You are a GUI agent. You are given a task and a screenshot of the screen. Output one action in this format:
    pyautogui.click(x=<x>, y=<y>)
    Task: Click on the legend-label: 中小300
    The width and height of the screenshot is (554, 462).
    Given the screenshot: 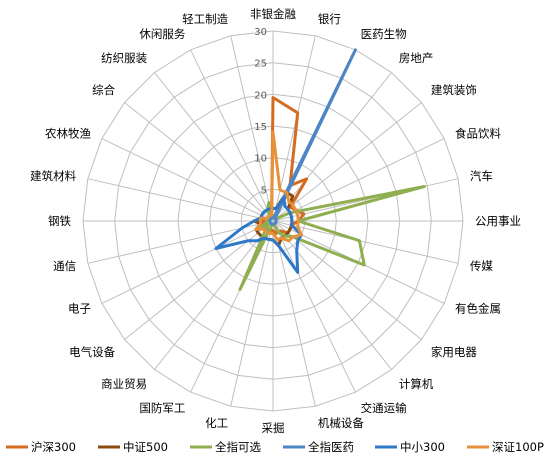 What is the action you would take?
    pyautogui.click(x=422, y=447)
    